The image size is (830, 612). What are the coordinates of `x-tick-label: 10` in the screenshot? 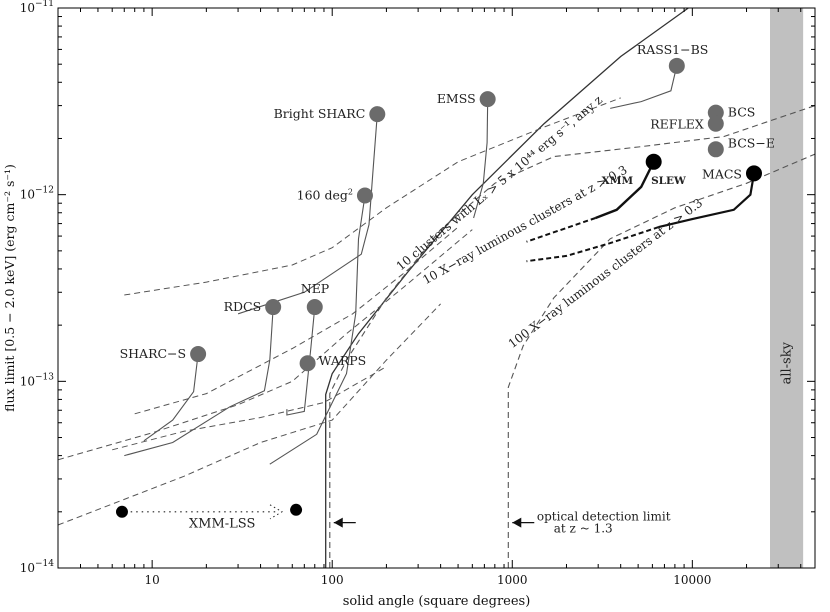 It's located at (152, 580).